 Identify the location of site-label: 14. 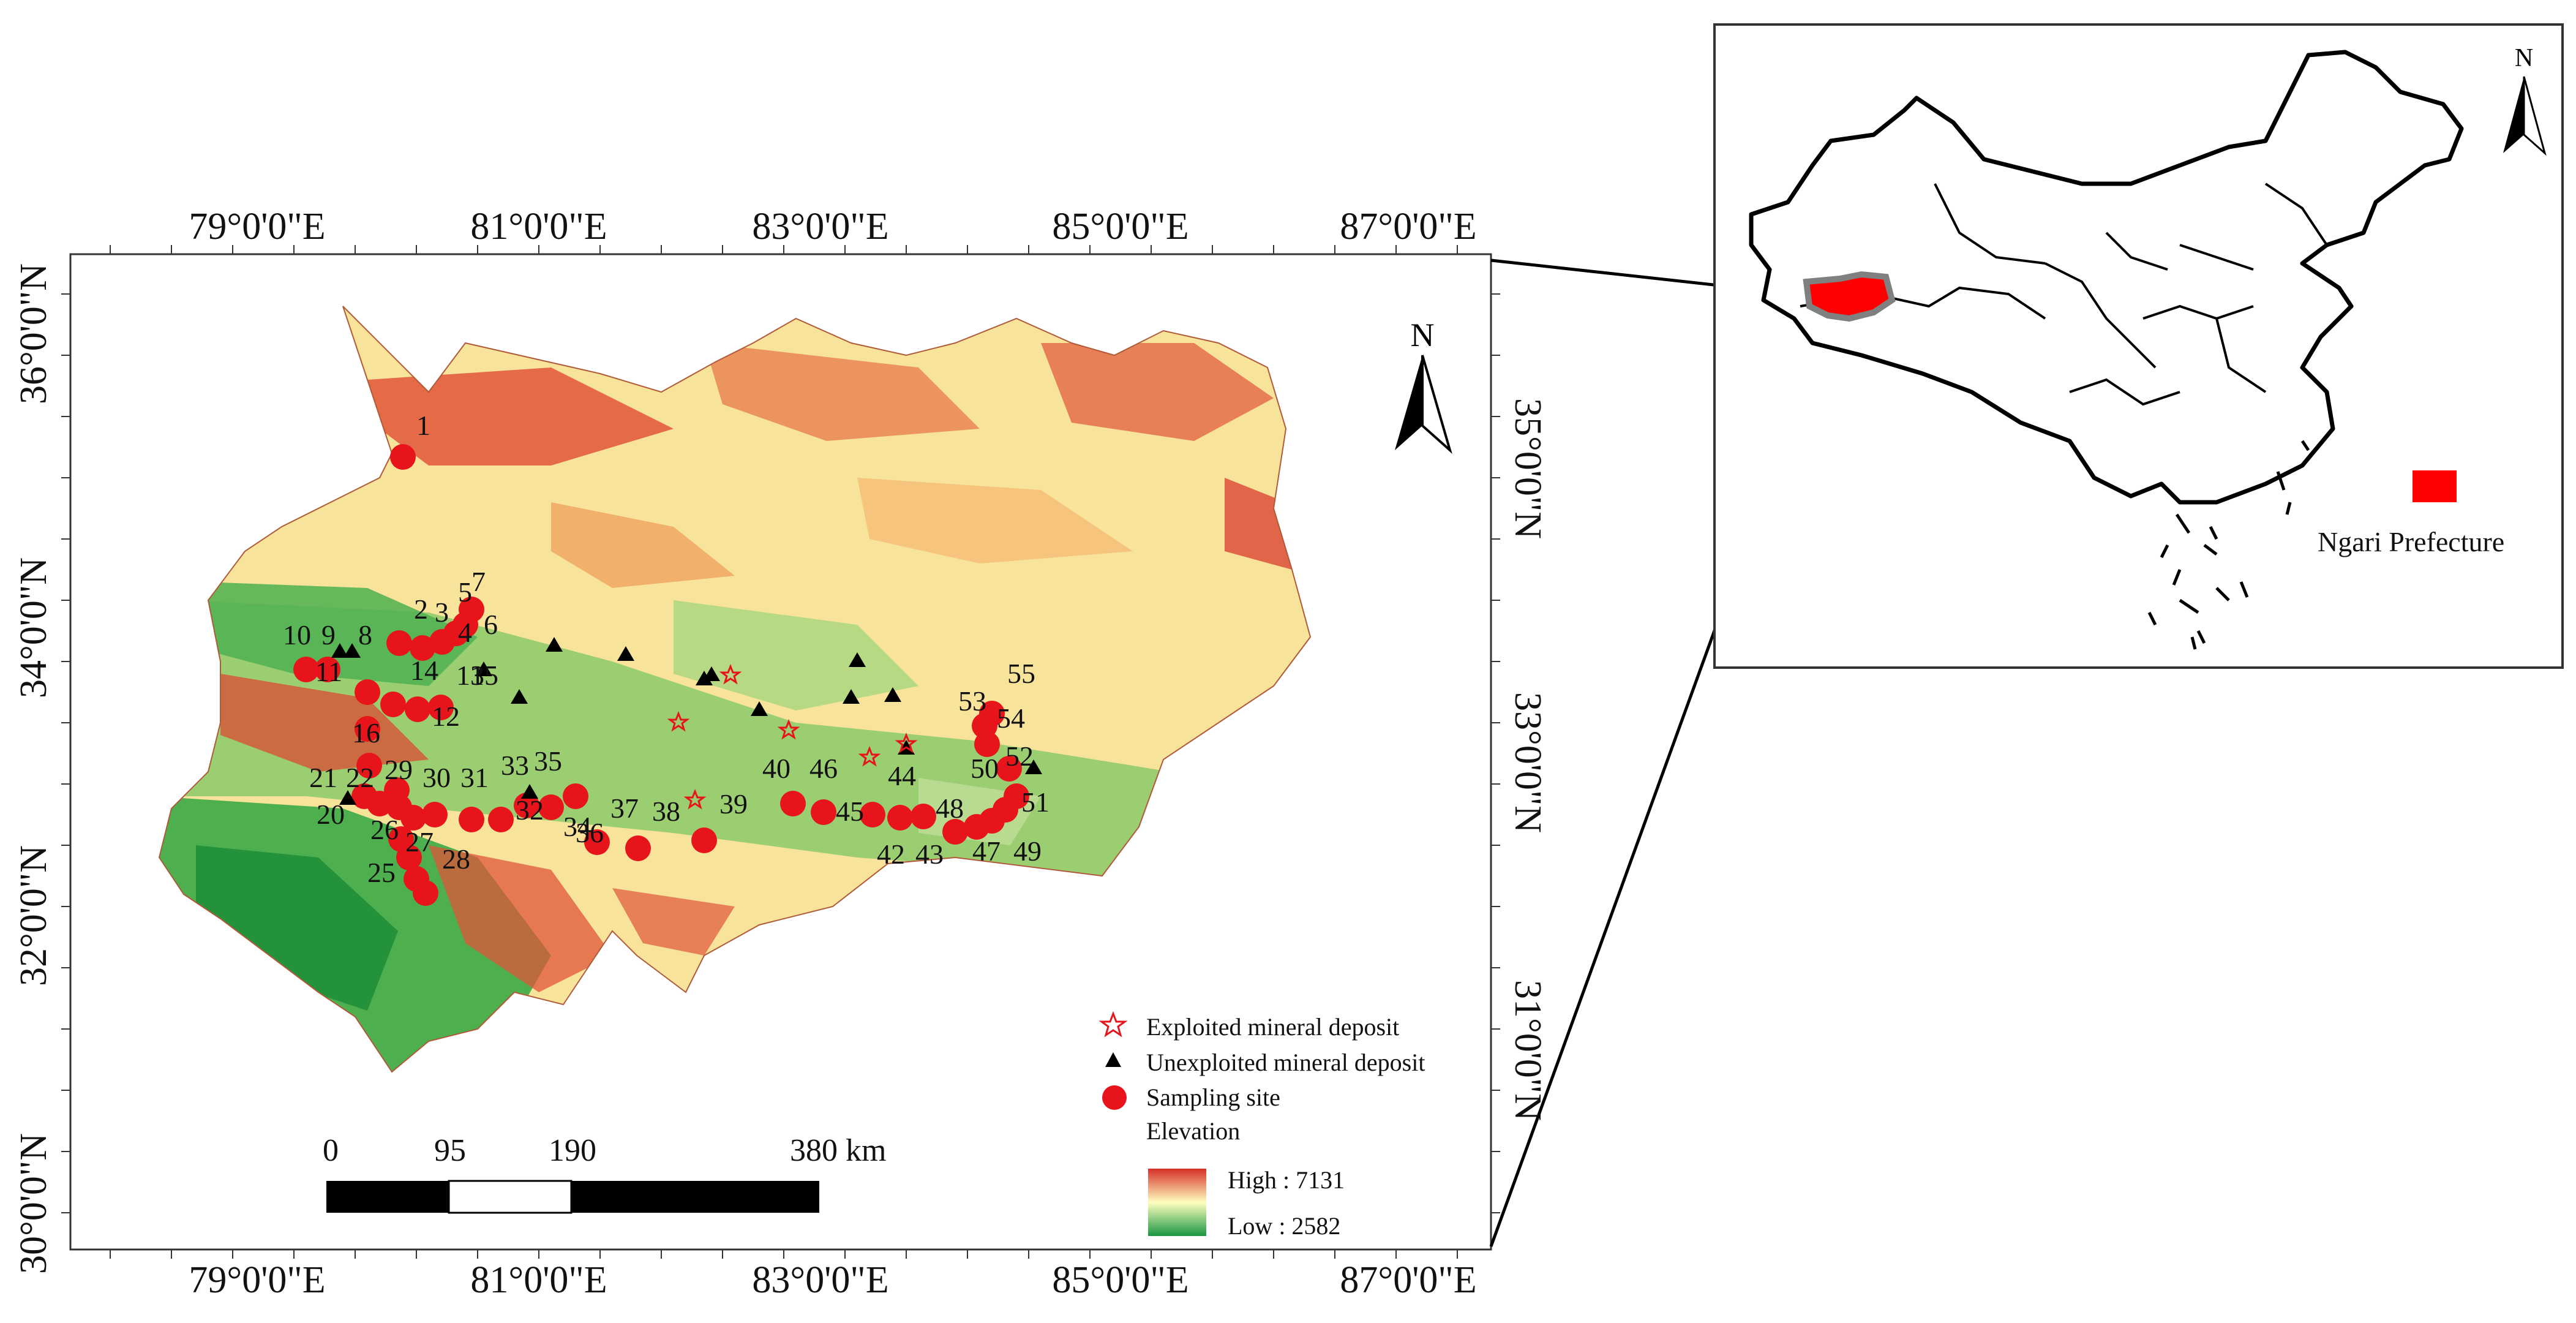
(424, 671).